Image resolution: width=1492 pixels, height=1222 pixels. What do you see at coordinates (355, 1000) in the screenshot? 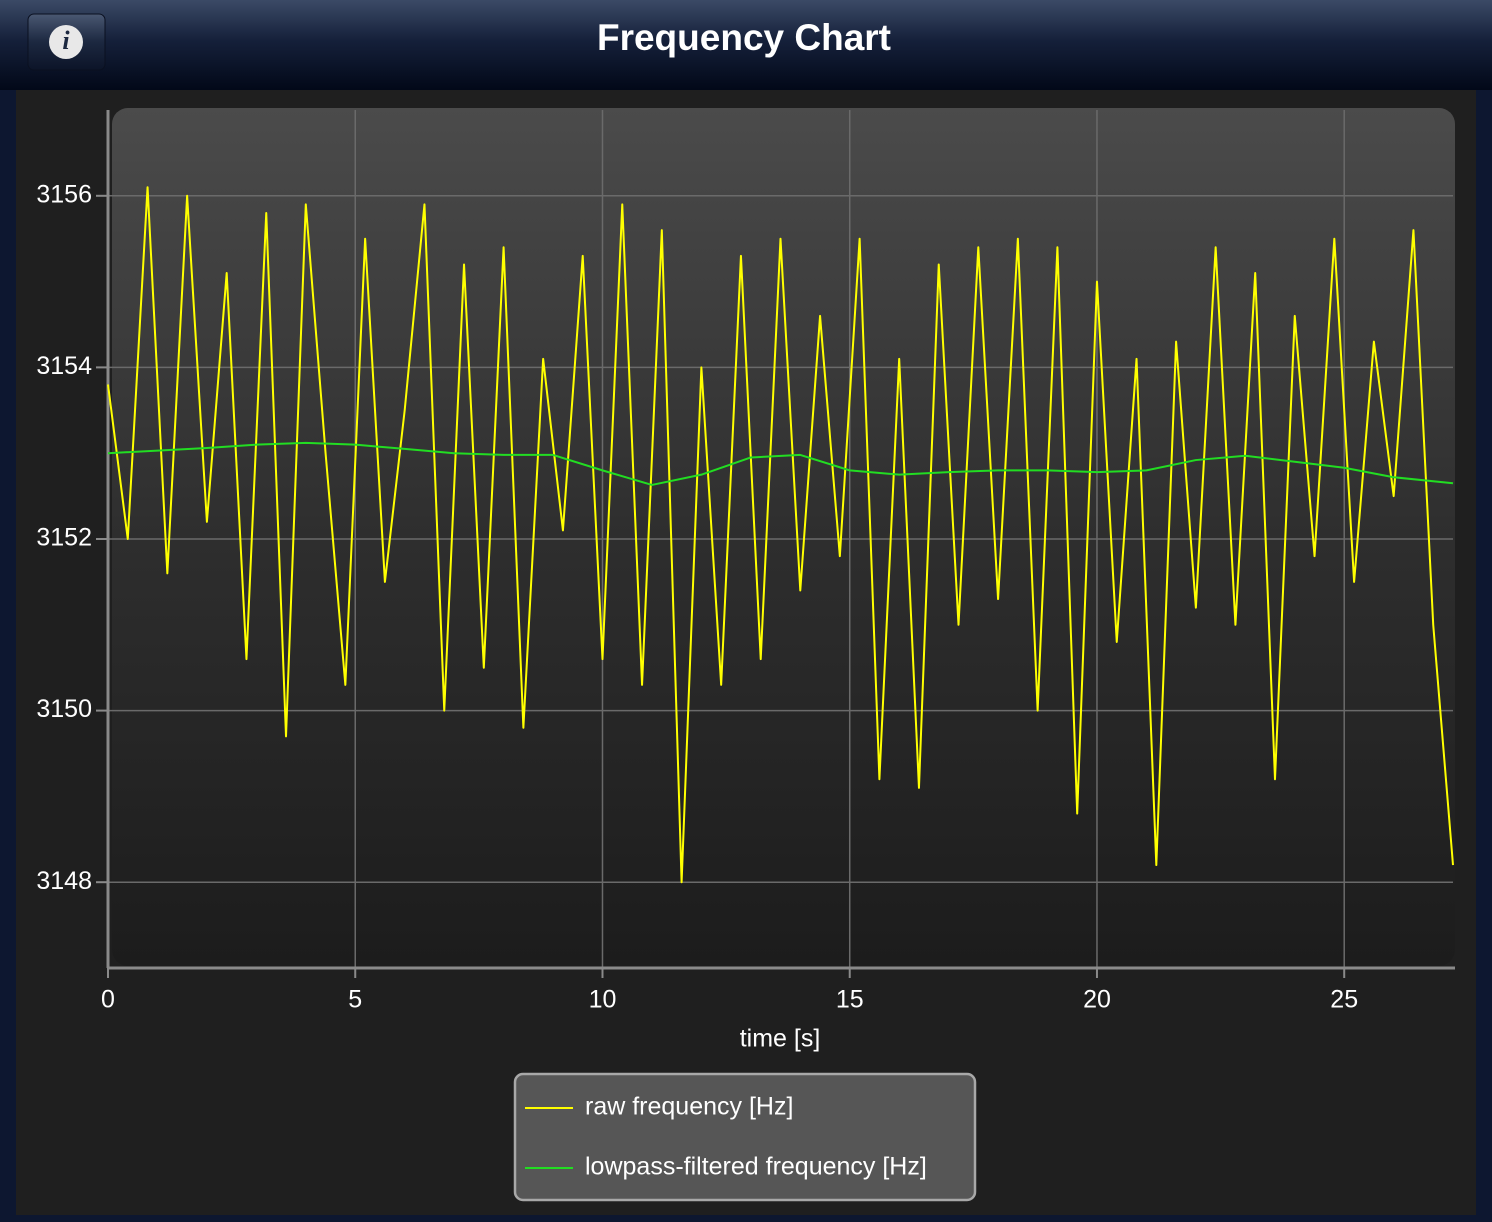
I see `x-tick-label: 5` at bounding box center [355, 1000].